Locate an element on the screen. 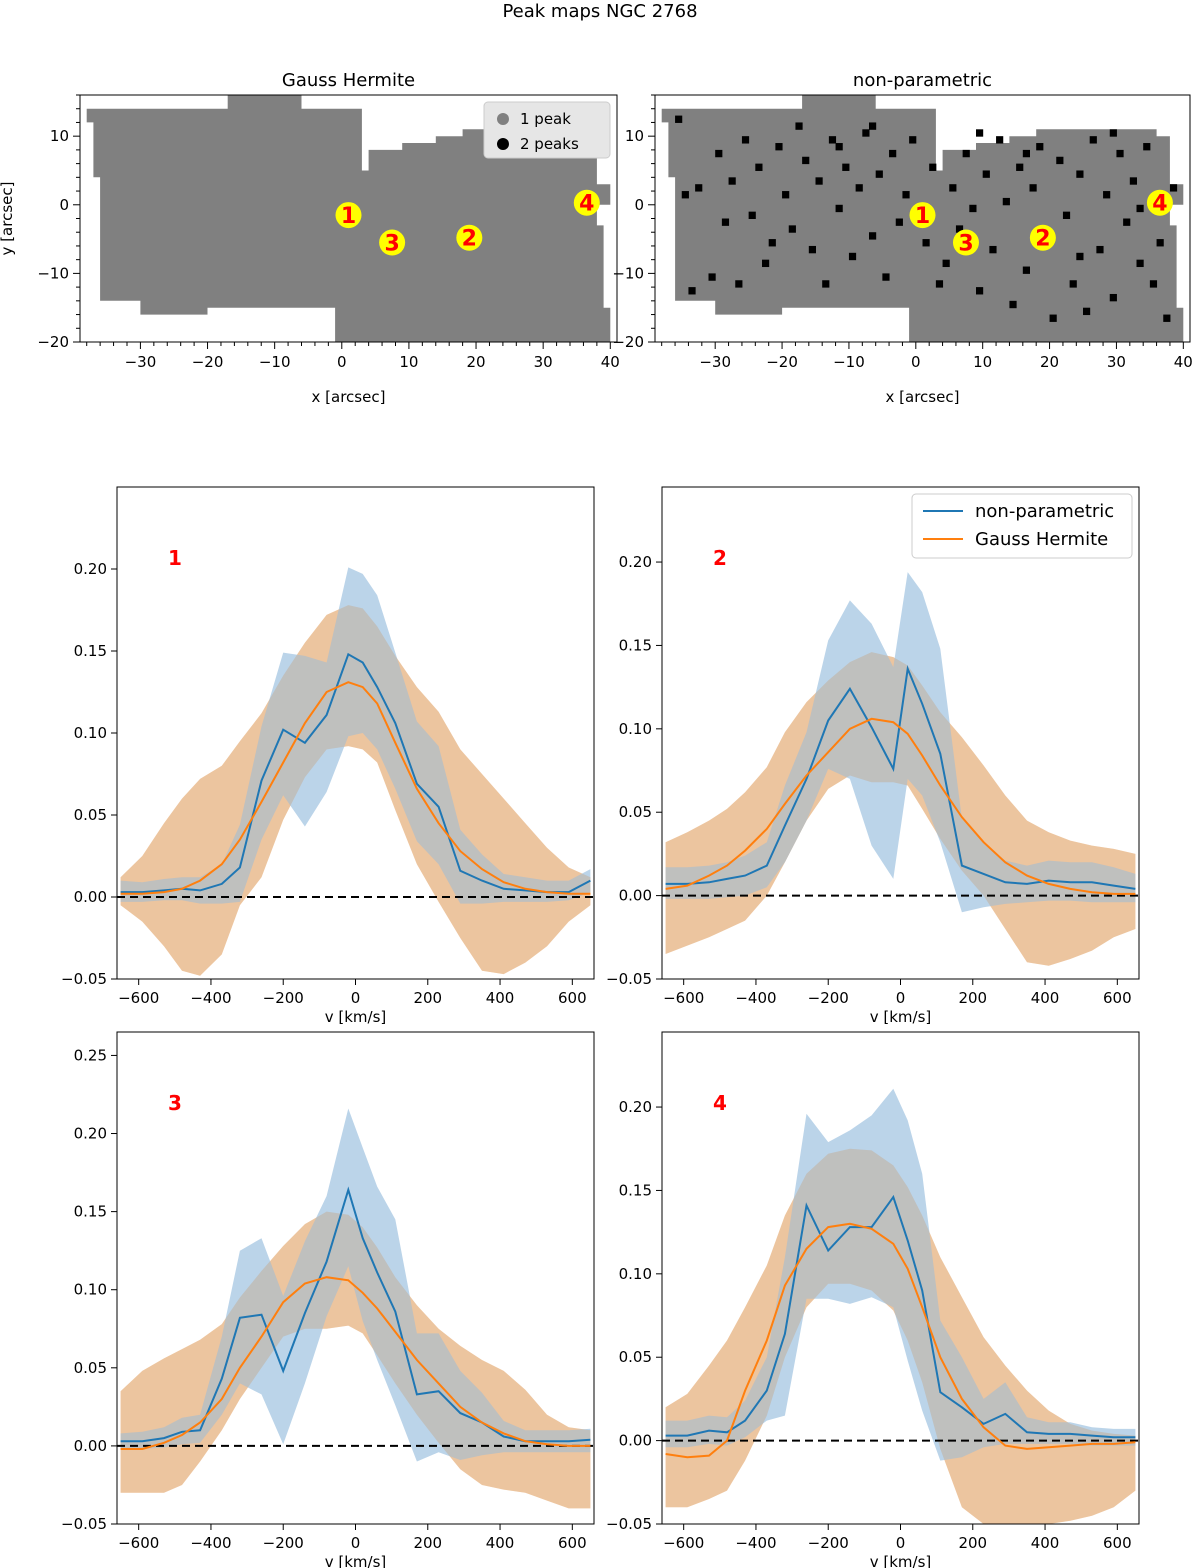 This screenshot has height=1568, width=1200. x-tick-label: −20 is located at coordinates (208, 362).